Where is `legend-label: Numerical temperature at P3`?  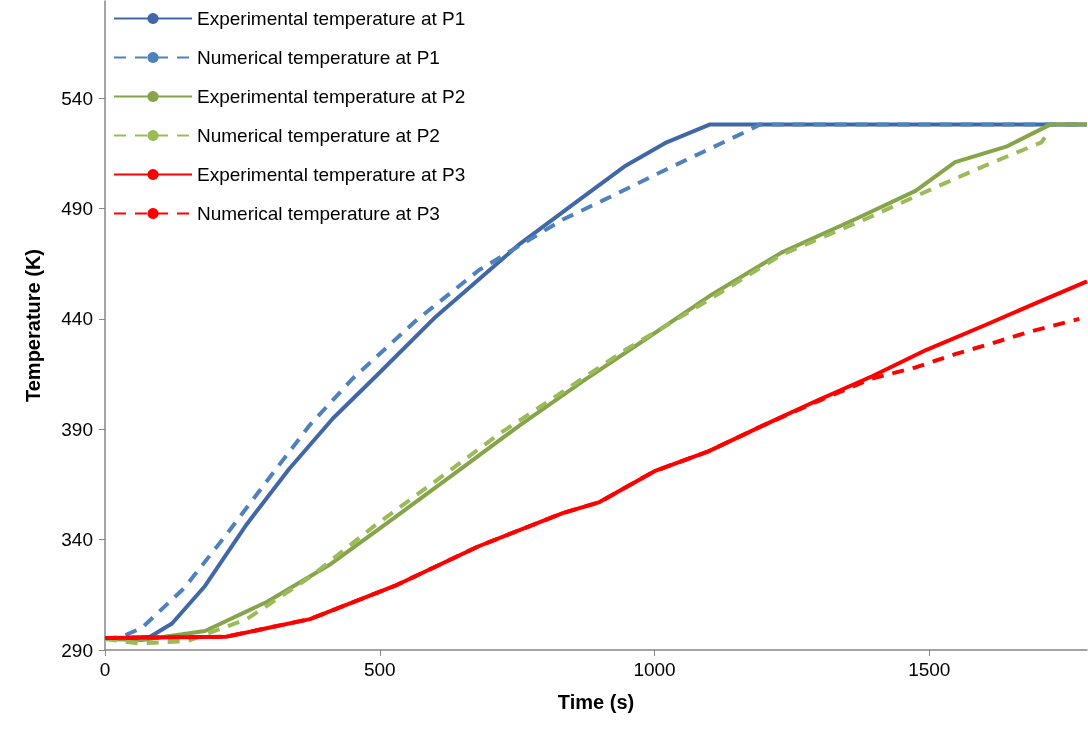 legend-label: Numerical temperature at P3 is located at coordinates (318, 213).